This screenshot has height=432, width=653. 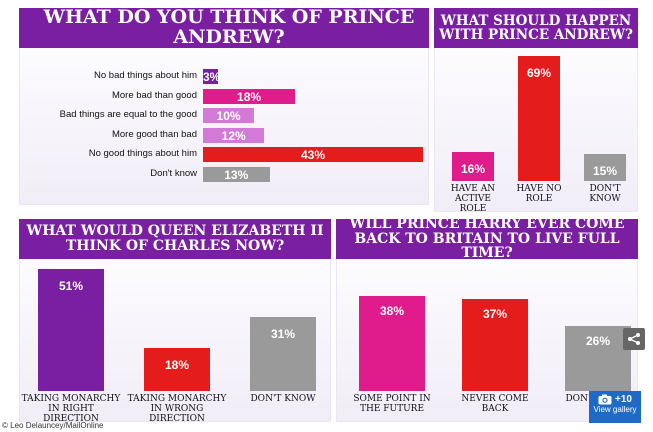 What do you see at coordinates (53, 425) in the screenshot?
I see `photo-credit: © Leo Delauncey/MailOnline` at bounding box center [53, 425].